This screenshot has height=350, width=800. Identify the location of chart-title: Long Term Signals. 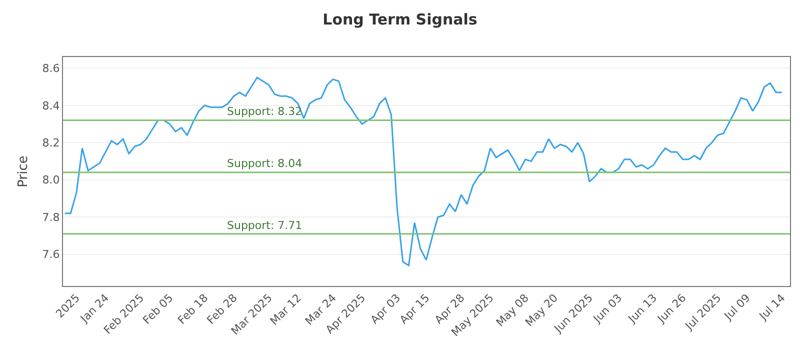
(400, 19).